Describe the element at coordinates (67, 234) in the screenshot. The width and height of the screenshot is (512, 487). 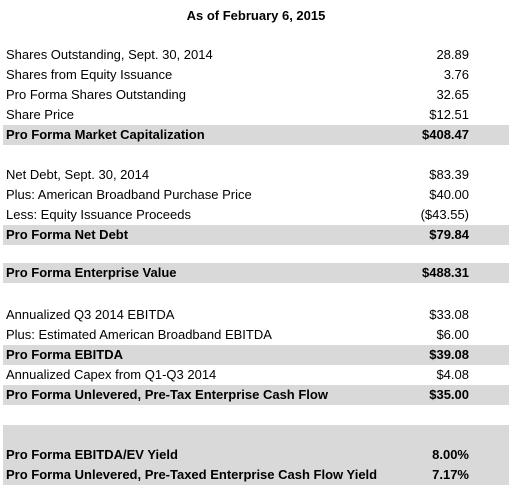
I see `row-label: Pro Forma Net Debt` at that location.